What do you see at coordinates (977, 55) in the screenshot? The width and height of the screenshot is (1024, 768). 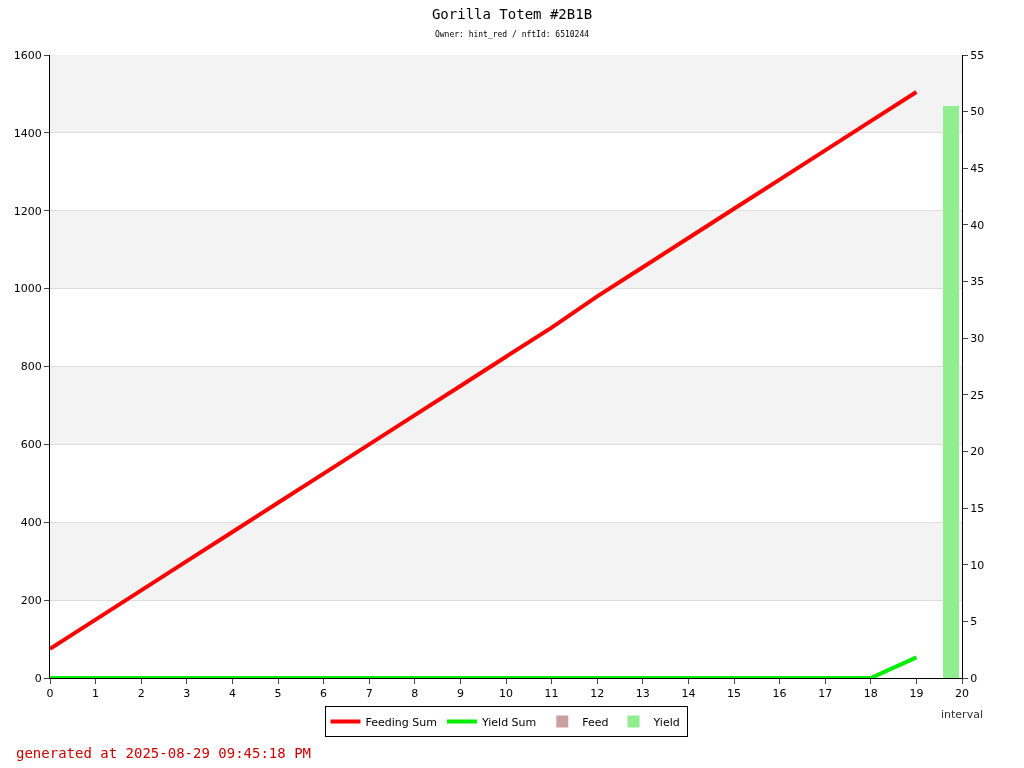 I see `y2-tick-label: 55` at bounding box center [977, 55].